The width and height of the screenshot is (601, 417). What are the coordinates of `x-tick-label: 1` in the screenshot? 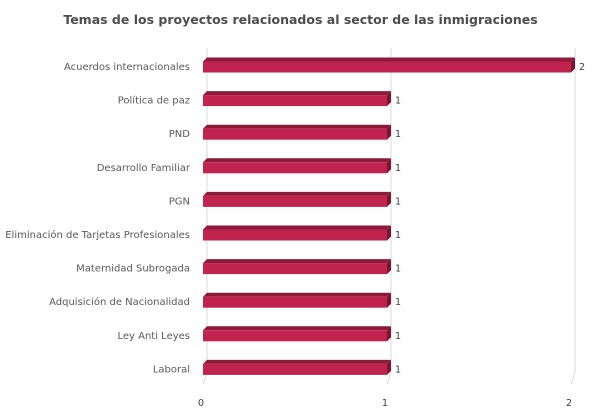 It's located at (385, 403).